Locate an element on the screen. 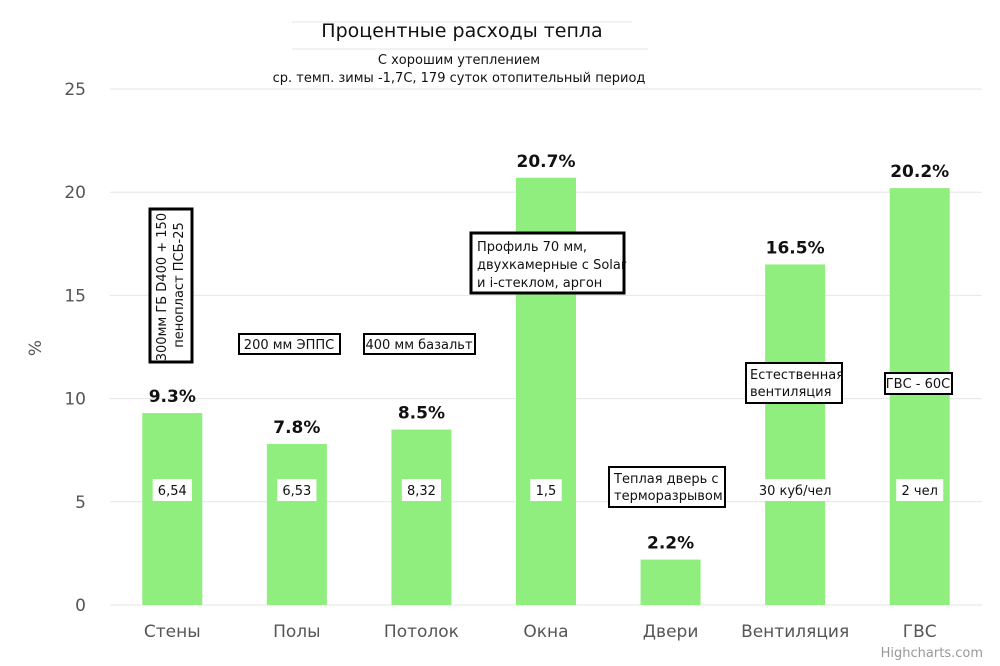  annotation-doors-text: Теплая дверь с терморазрывом is located at coordinates (668, 488).